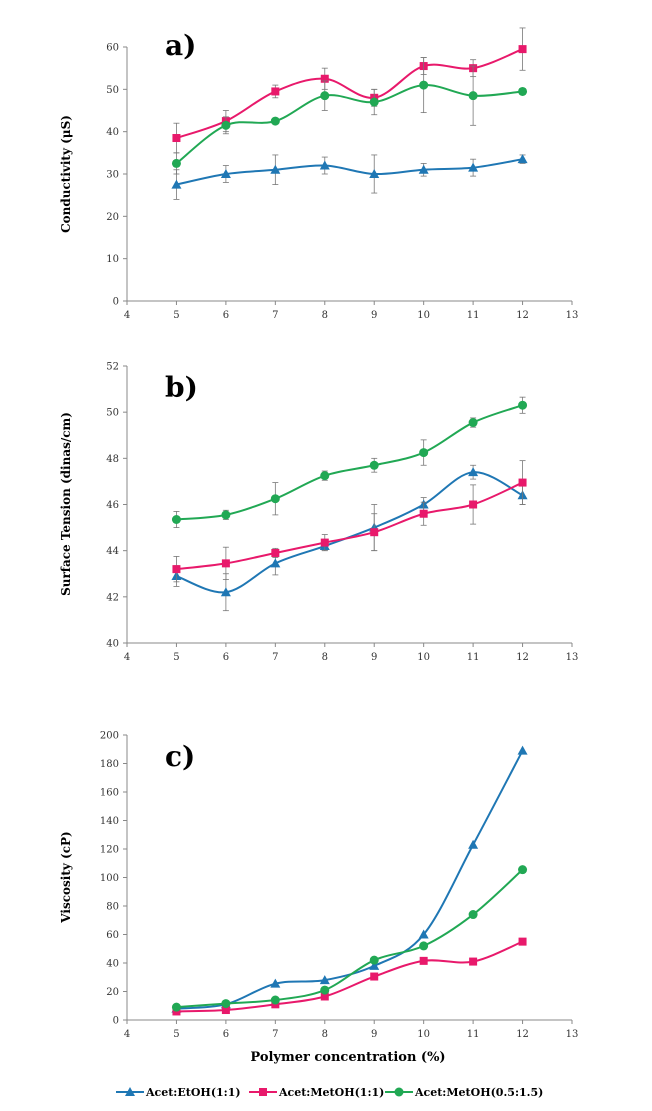  I want to click on legend-label: Acet:MetOH(0.5:1.5), so click(478, 1092).